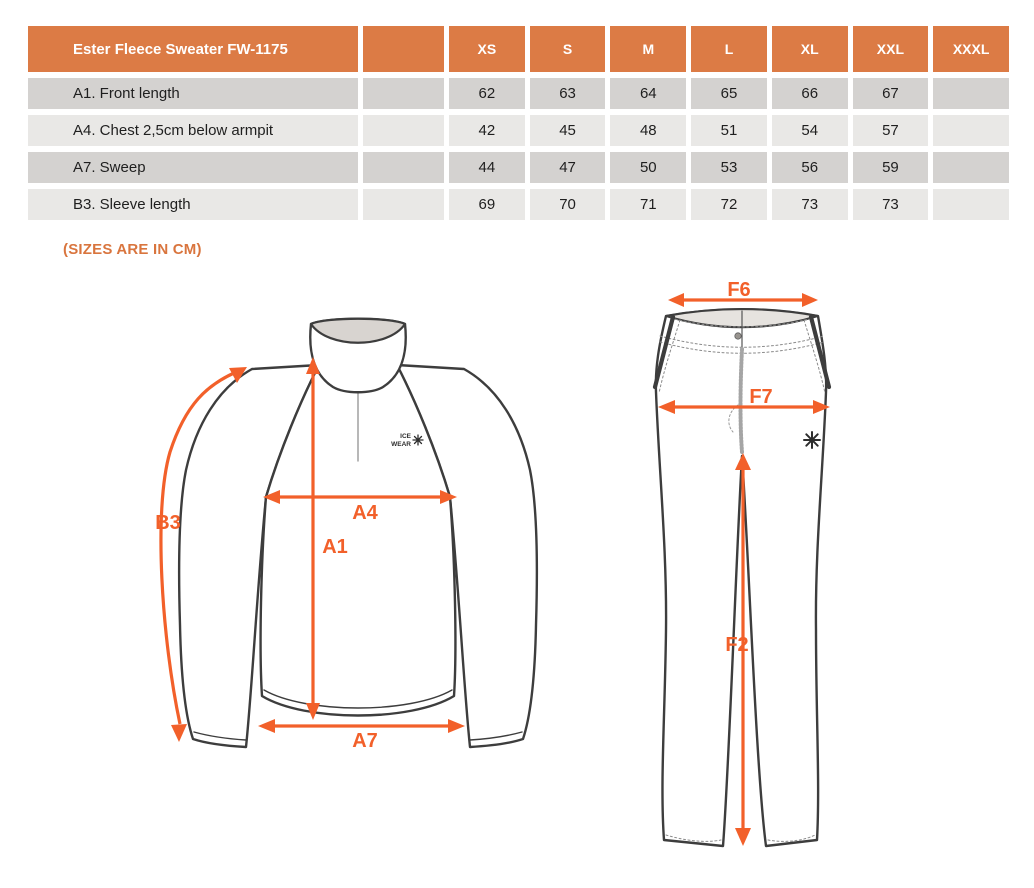  I want to click on value-cell: 70, so click(567, 204).